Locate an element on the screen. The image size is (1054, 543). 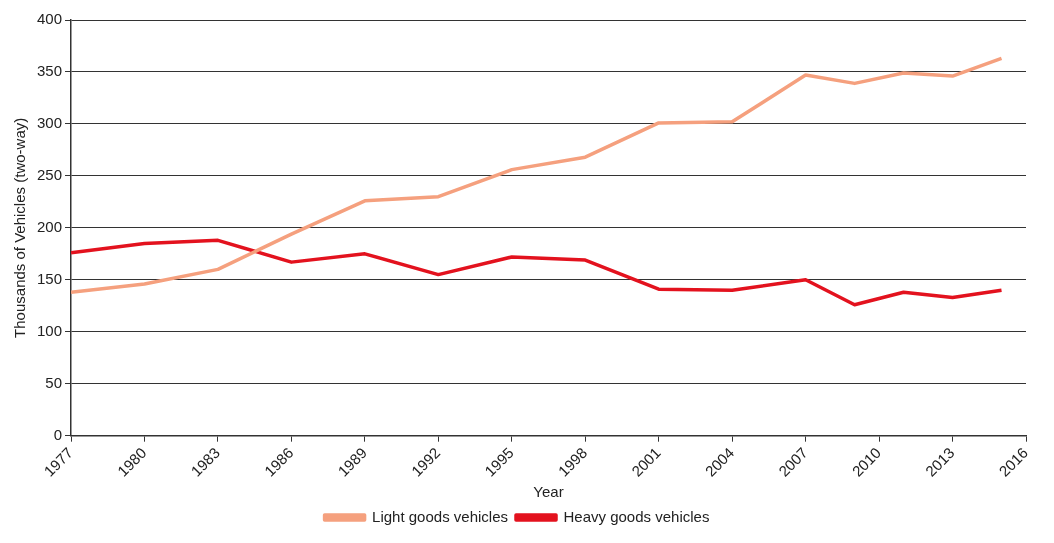
y-tick-label: 50 is located at coordinates (54, 382).